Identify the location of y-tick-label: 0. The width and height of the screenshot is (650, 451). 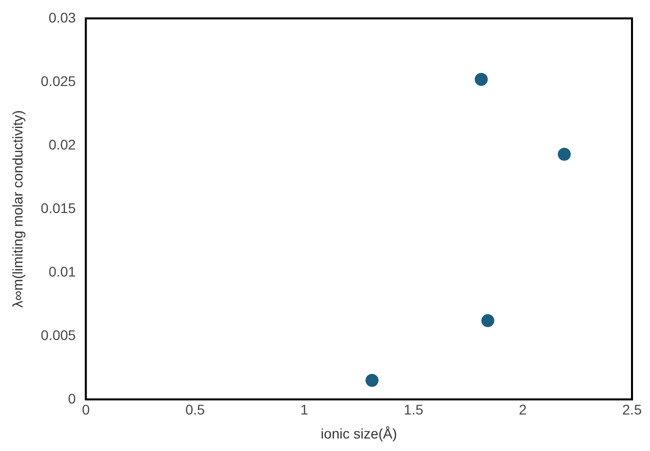
(72, 398).